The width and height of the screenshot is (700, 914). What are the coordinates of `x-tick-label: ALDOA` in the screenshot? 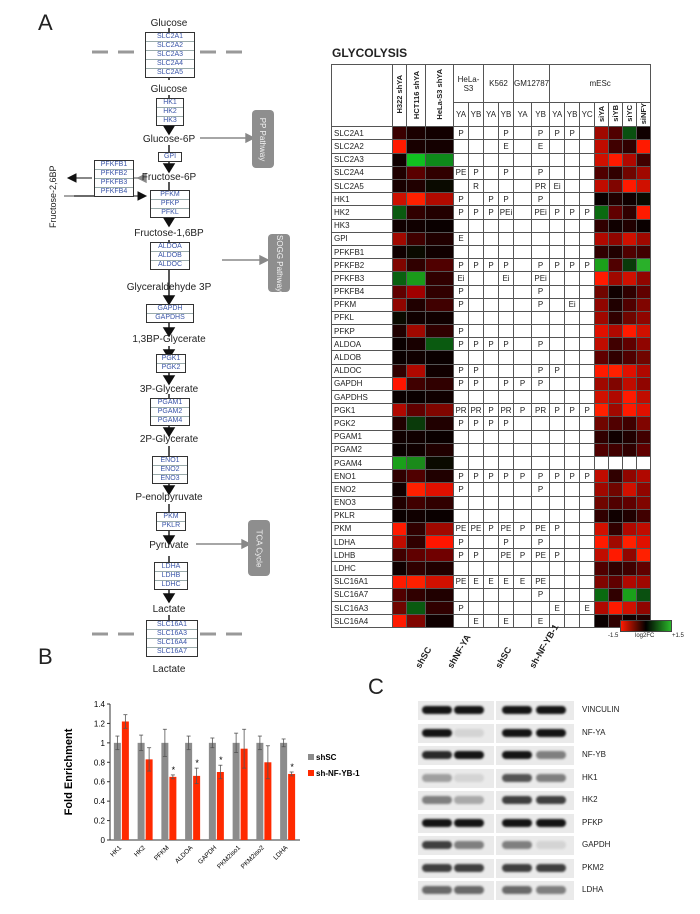 It's located at (184, 854).